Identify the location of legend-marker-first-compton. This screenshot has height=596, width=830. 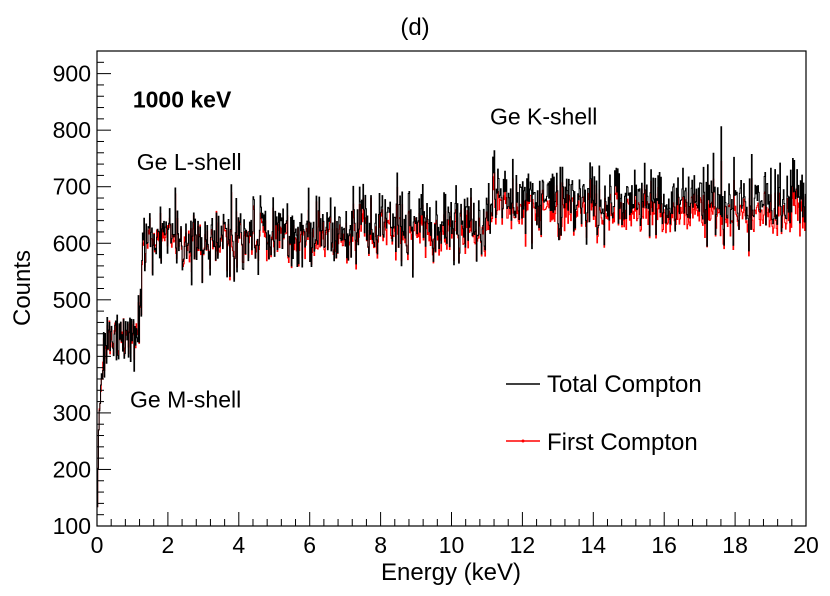
(523, 441).